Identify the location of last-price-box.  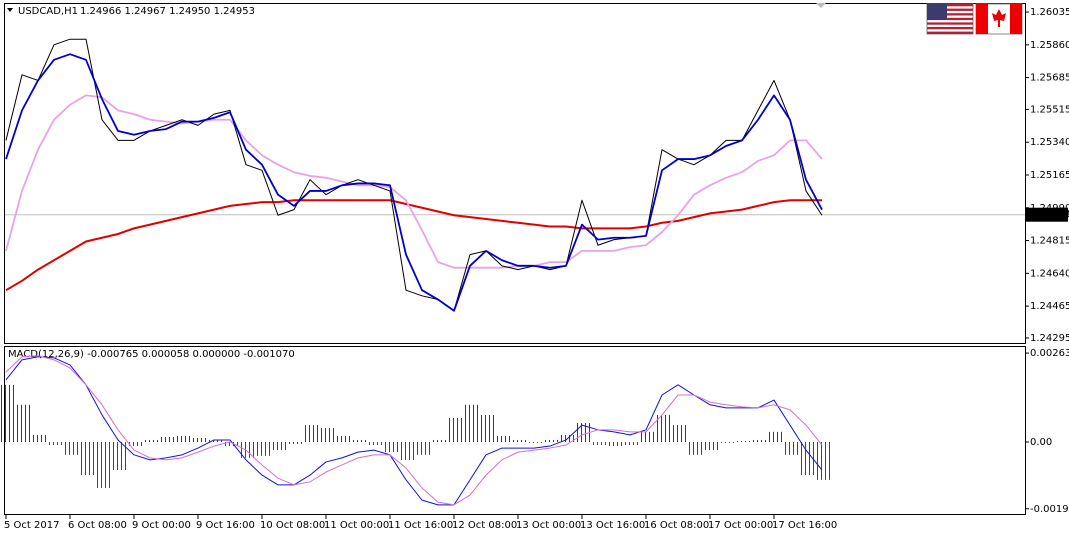
(1047, 214).